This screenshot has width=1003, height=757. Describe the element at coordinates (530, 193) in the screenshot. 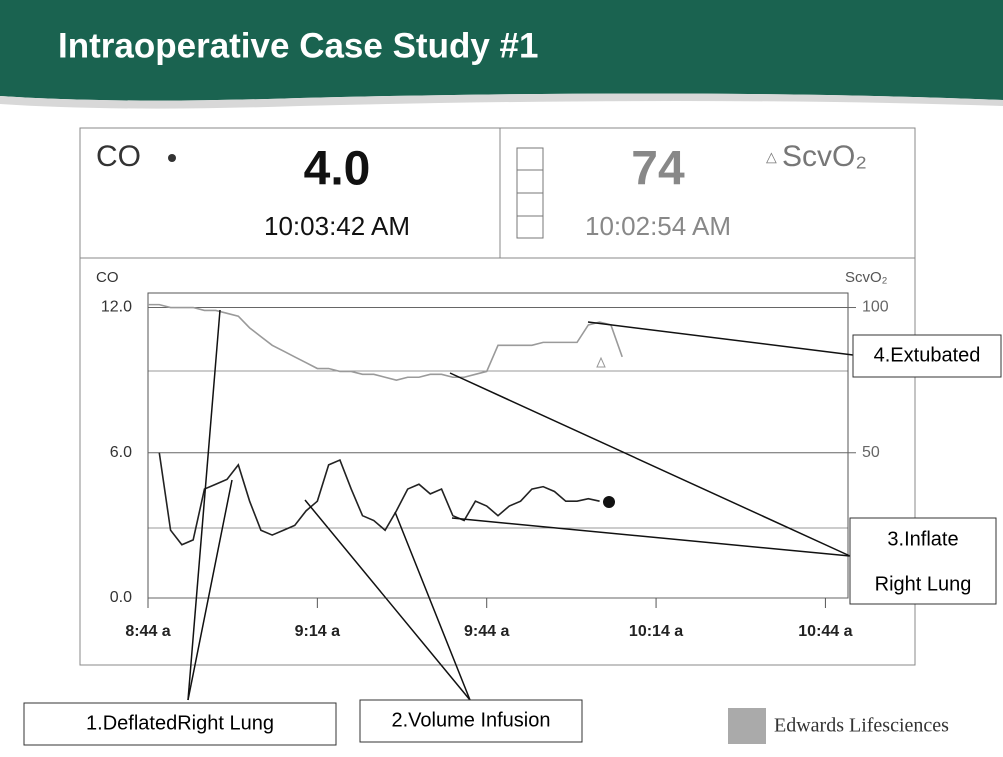

I see `bar-indicator` at that location.